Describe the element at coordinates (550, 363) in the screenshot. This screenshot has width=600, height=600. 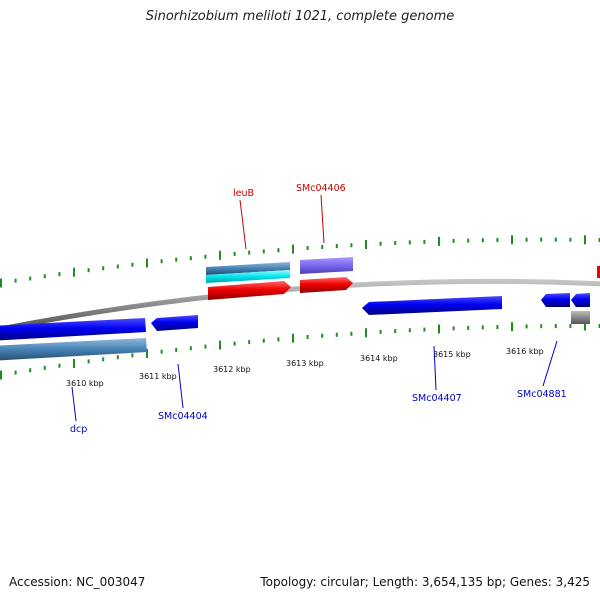
I see `leader-line-SMc04881` at that location.